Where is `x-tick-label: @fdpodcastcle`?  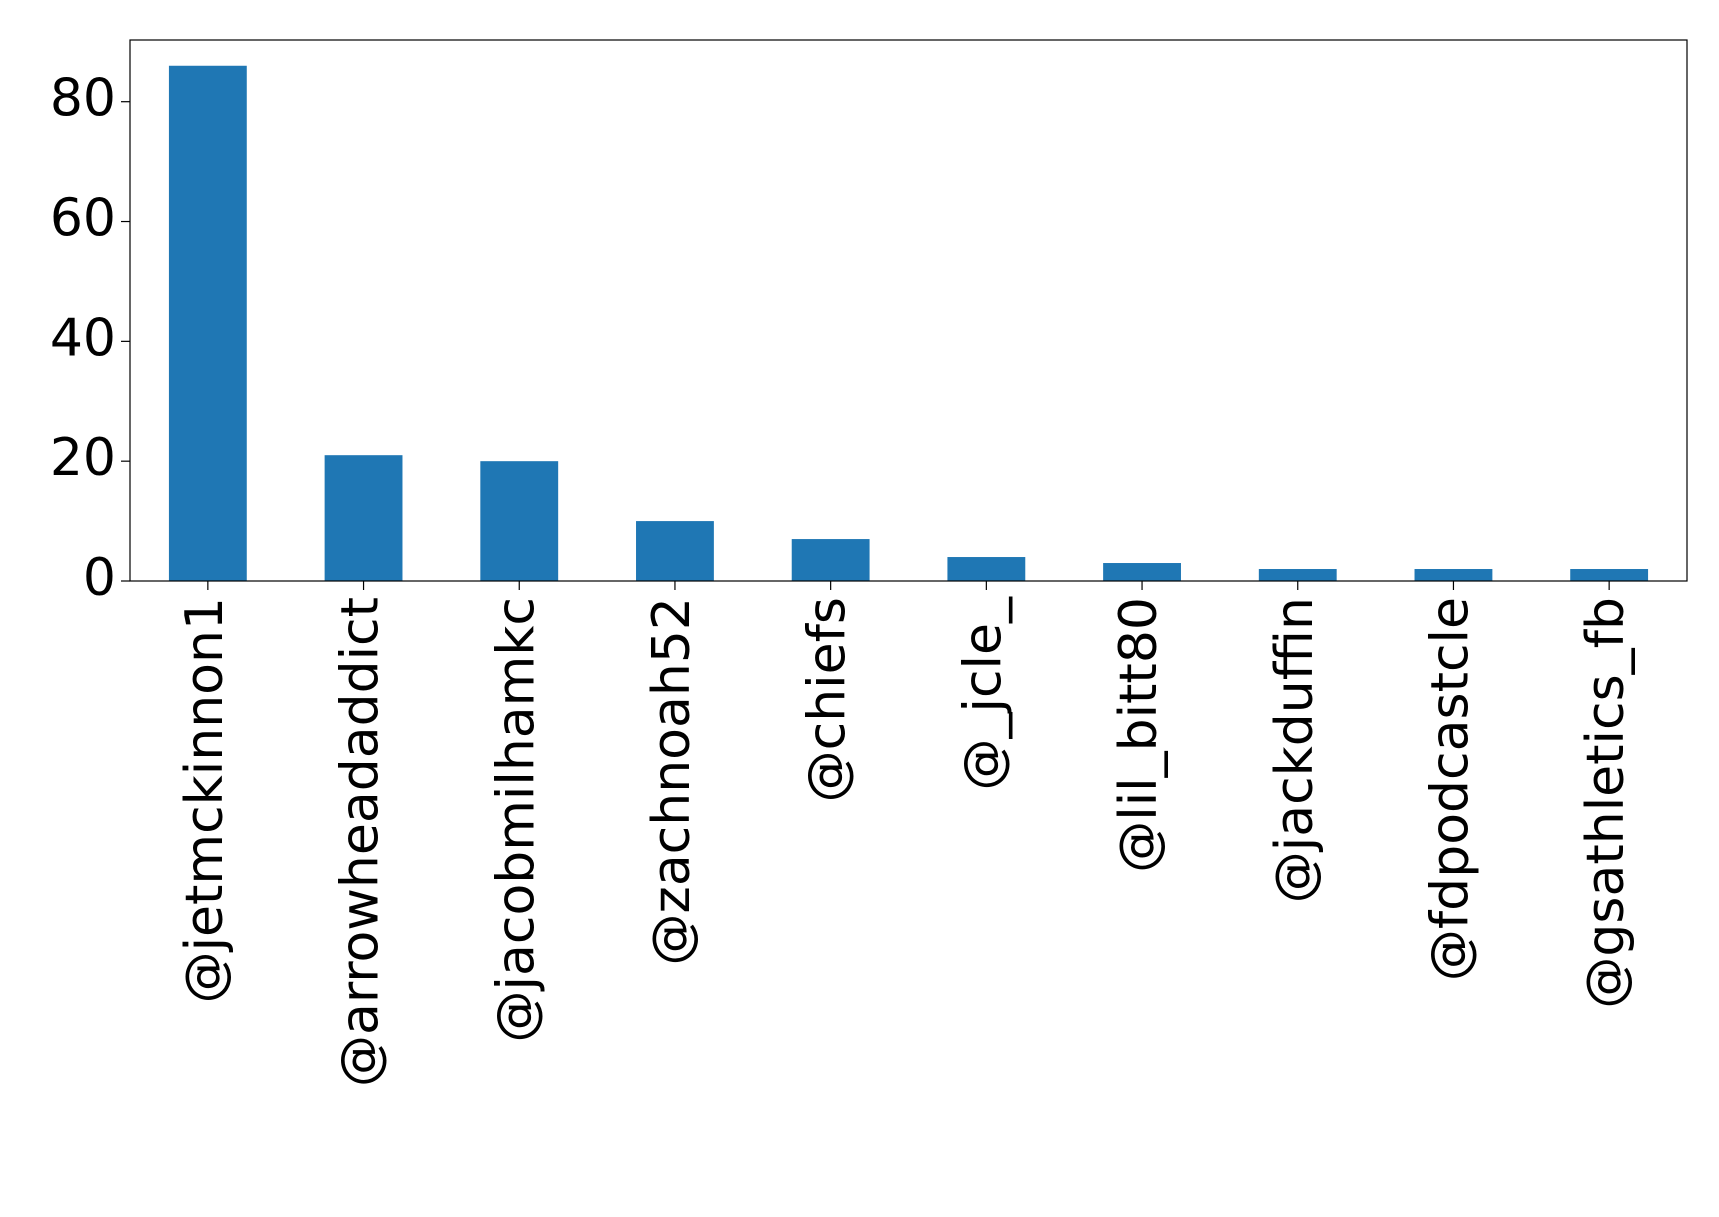 x-tick-label: @fdpodcastcle is located at coordinates (1450, 789).